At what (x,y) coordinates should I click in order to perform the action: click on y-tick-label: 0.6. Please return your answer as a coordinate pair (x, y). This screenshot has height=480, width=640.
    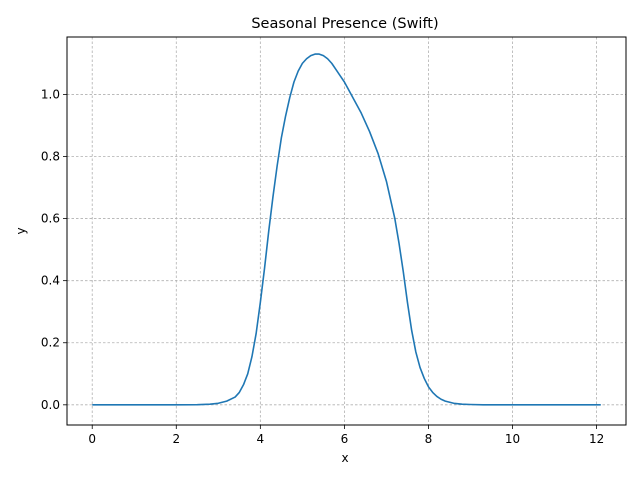
    Looking at the image, I should click on (50, 219).